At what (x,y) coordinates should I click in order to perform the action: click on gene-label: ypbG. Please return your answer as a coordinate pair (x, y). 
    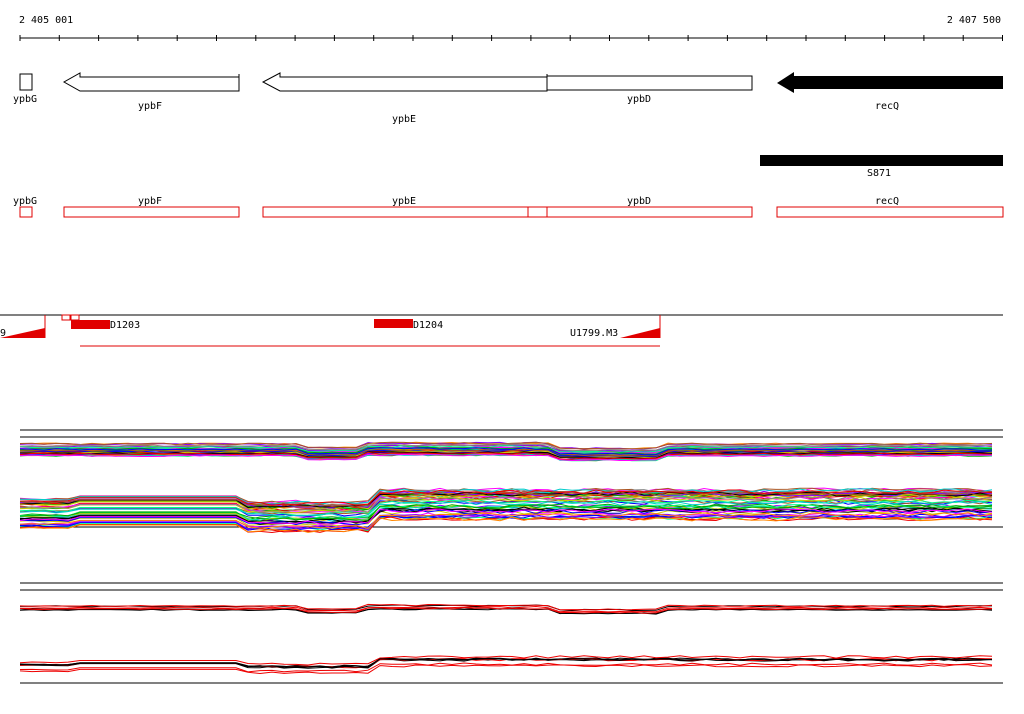
    Looking at the image, I should click on (25, 99).